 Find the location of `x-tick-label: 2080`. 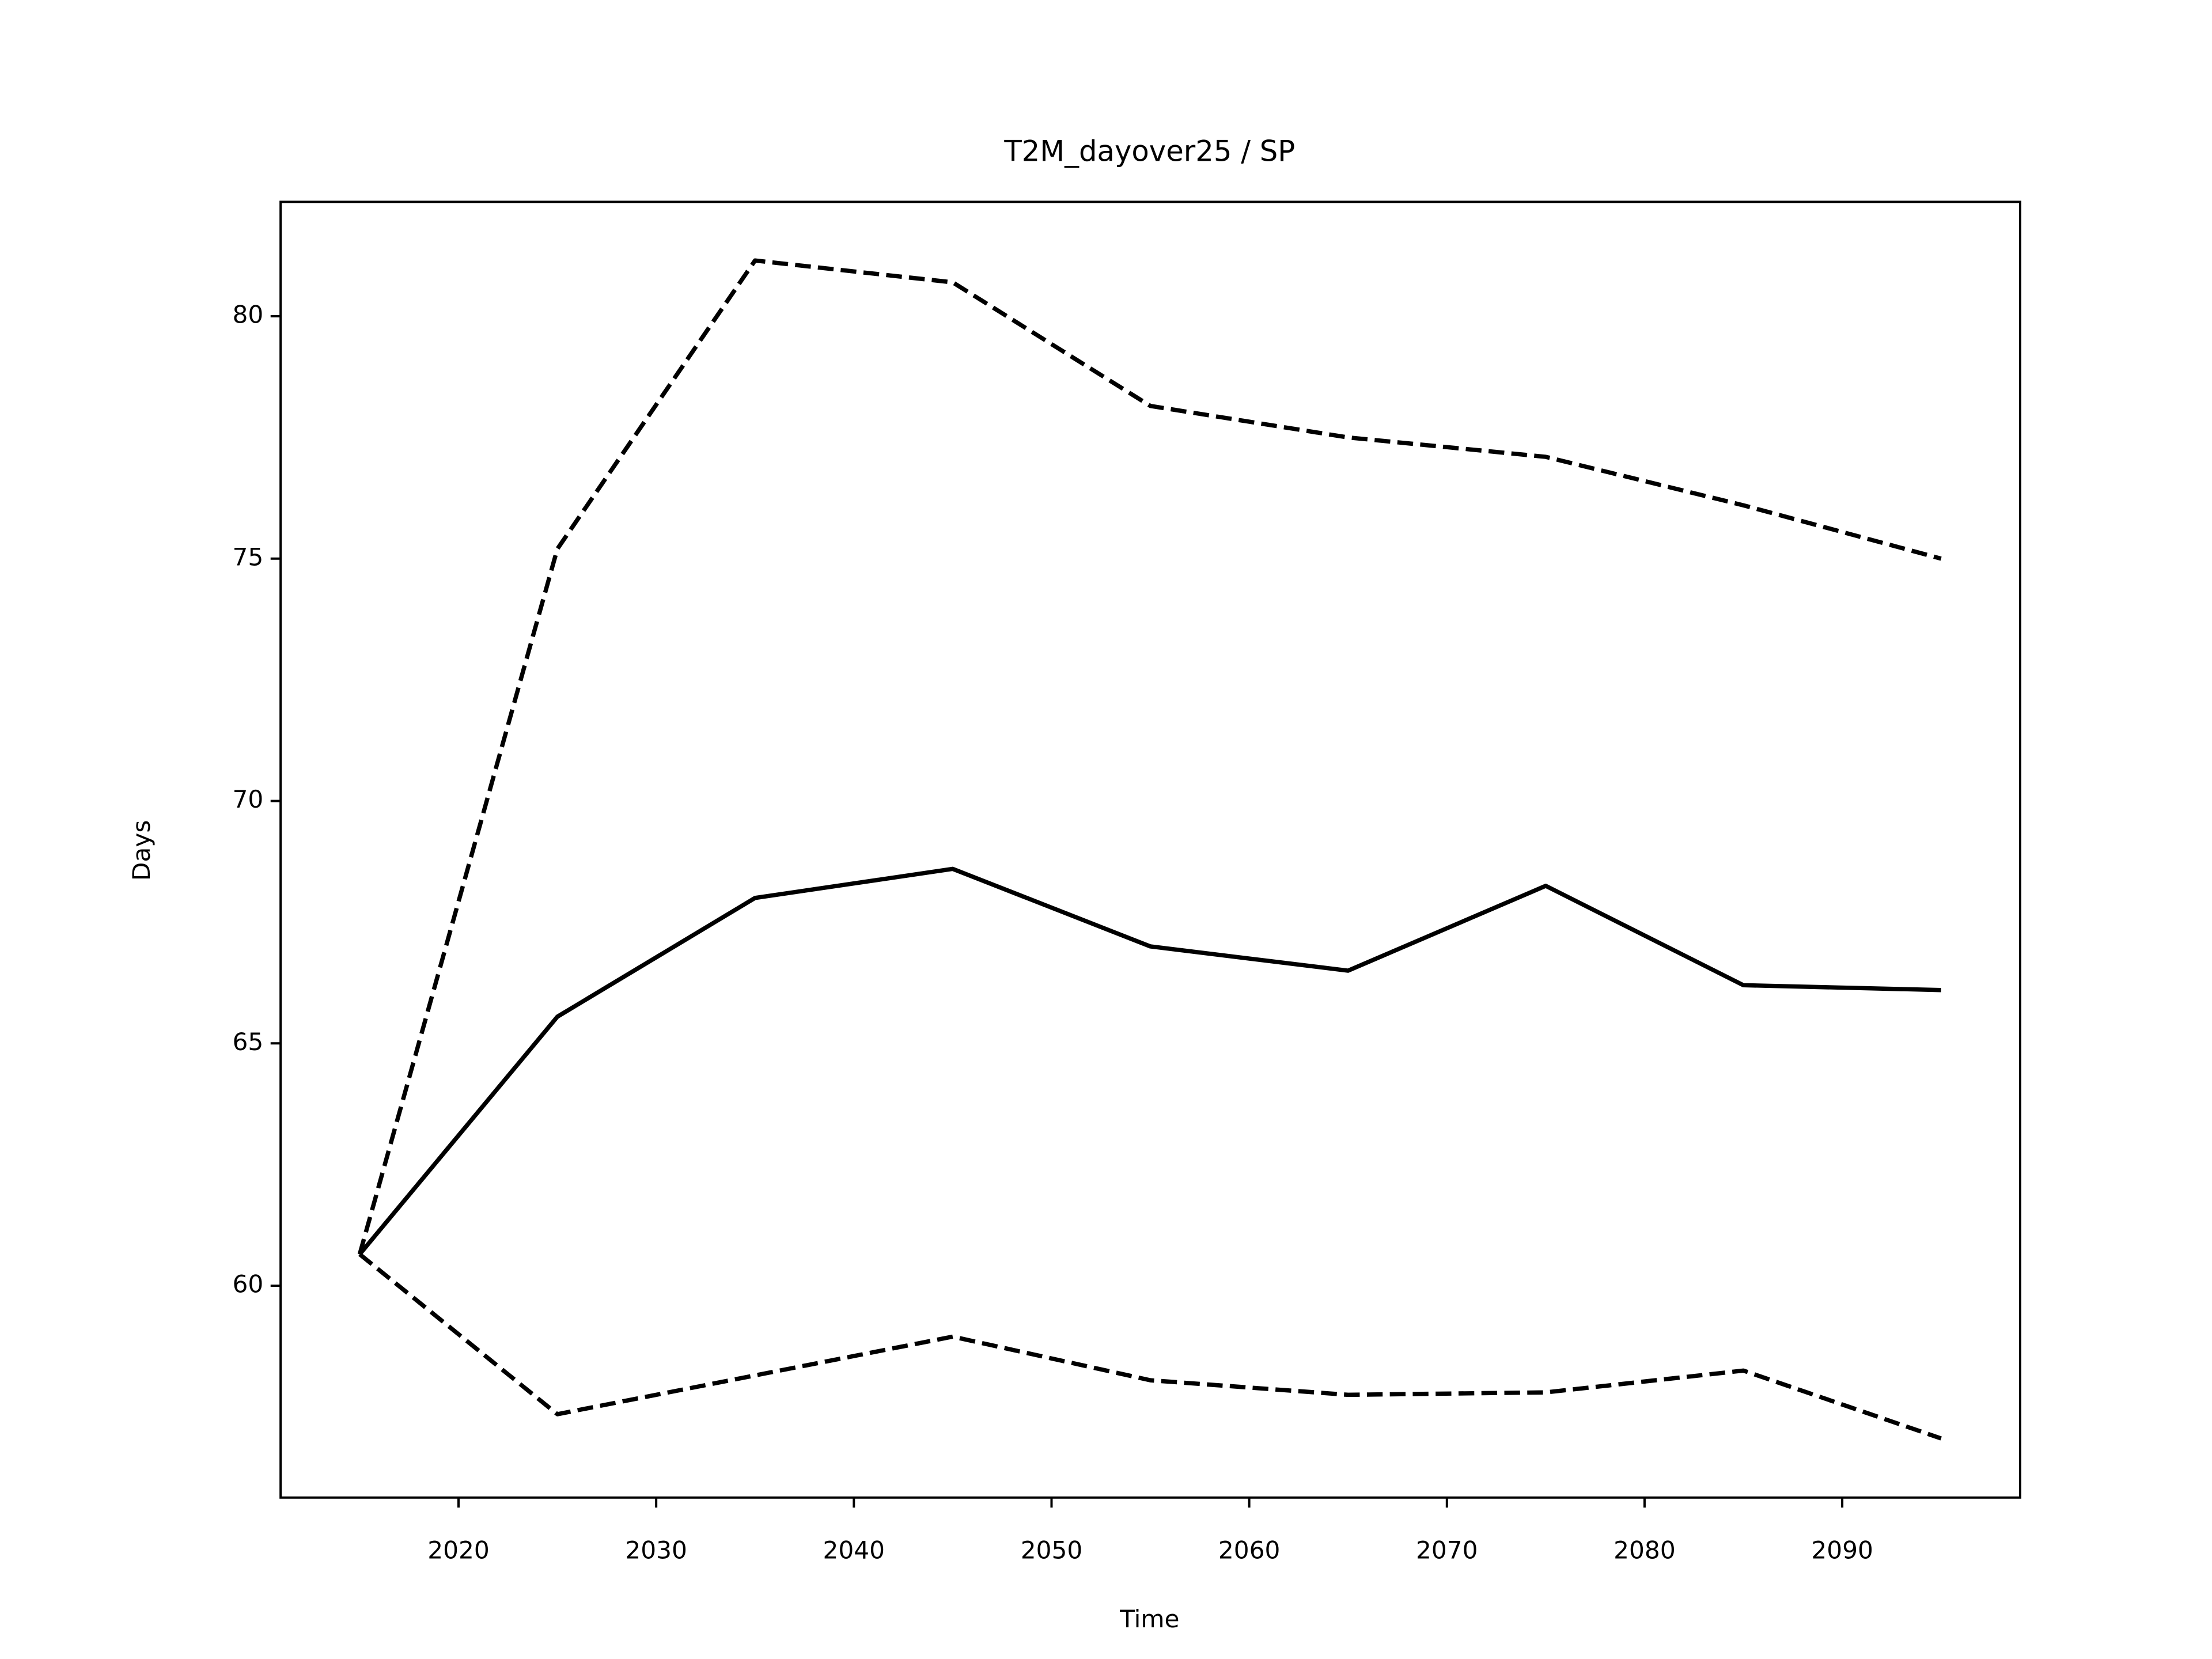

x-tick-label: 2080 is located at coordinates (1644, 1550).